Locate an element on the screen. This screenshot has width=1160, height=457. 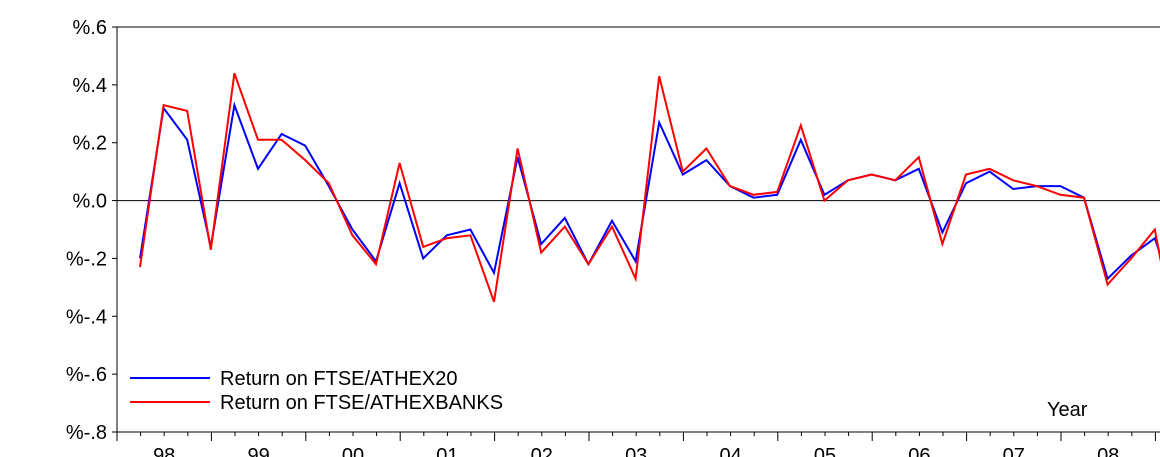
x-tick-label: 98 is located at coordinates (164, 451).